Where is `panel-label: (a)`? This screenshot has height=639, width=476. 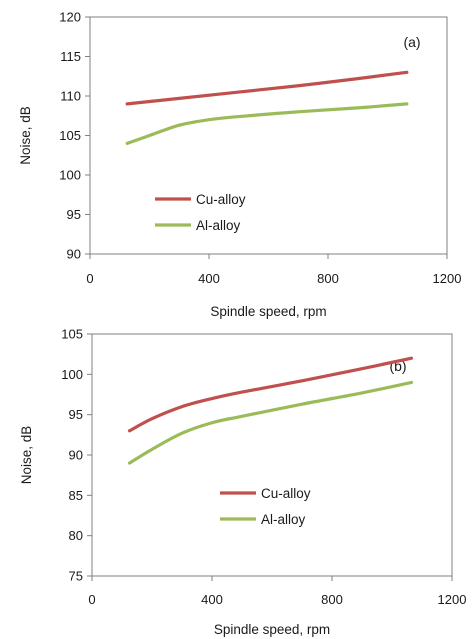 panel-label: (a) is located at coordinates (411, 42).